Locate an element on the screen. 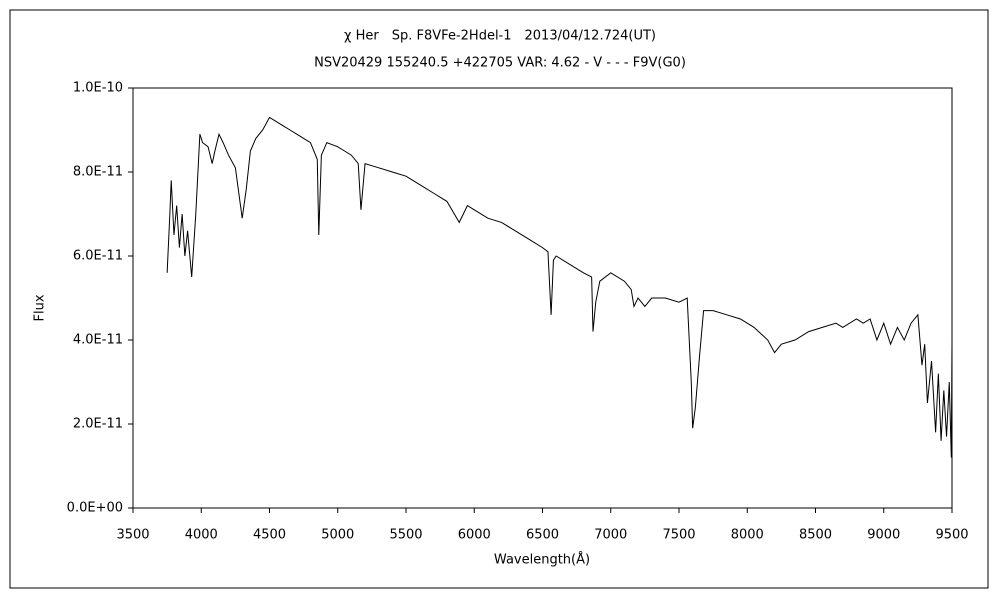 This screenshot has width=1000, height=604. x-tick-label: 8500 is located at coordinates (815, 535).